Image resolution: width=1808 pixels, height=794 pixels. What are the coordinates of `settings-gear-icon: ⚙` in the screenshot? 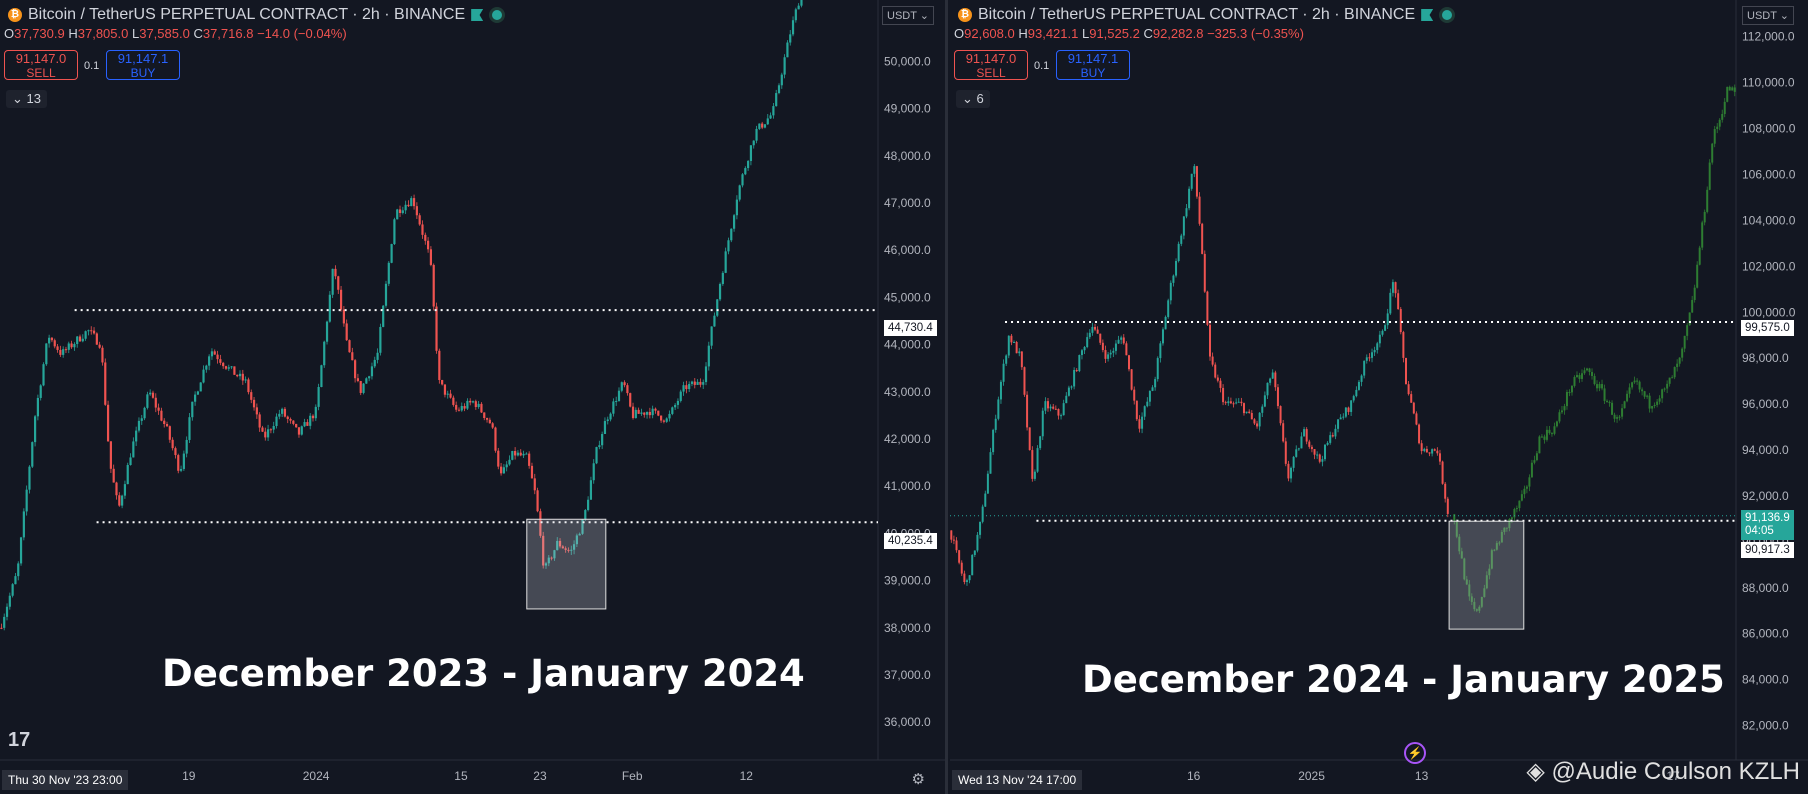 It's located at (918, 779).